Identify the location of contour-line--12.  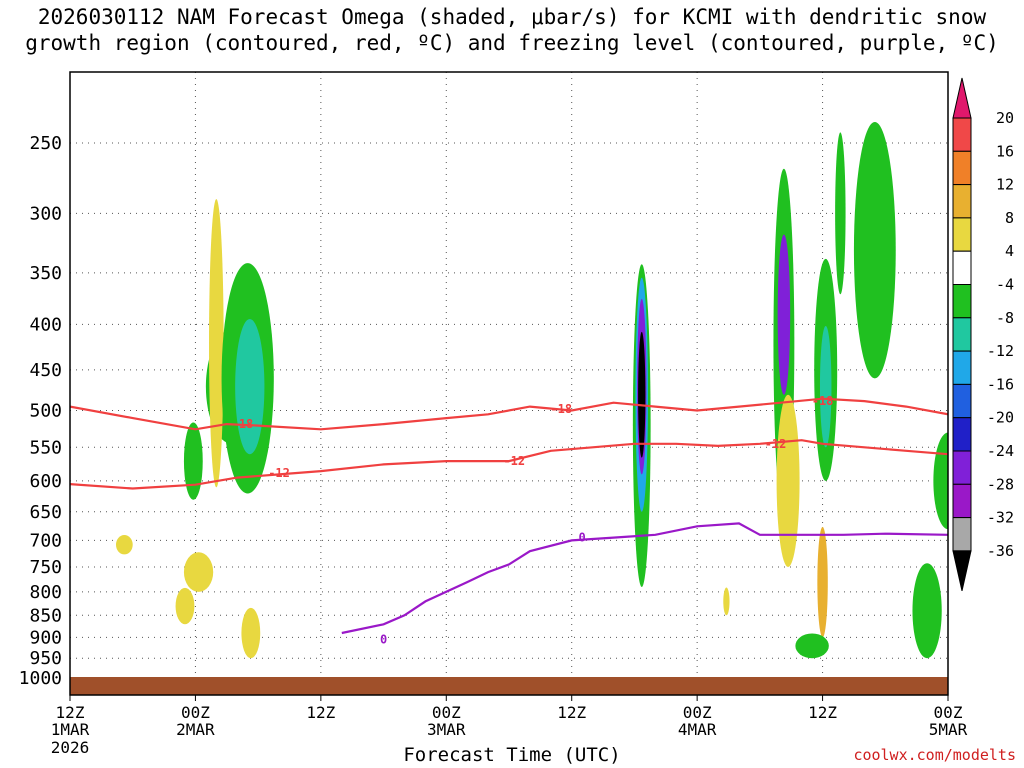
(509, 464).